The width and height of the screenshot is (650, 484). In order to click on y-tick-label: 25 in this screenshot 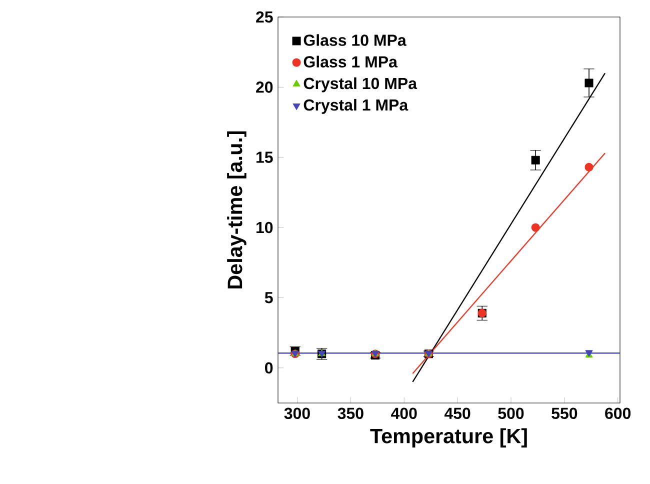, I will do `click(264, 17)`.